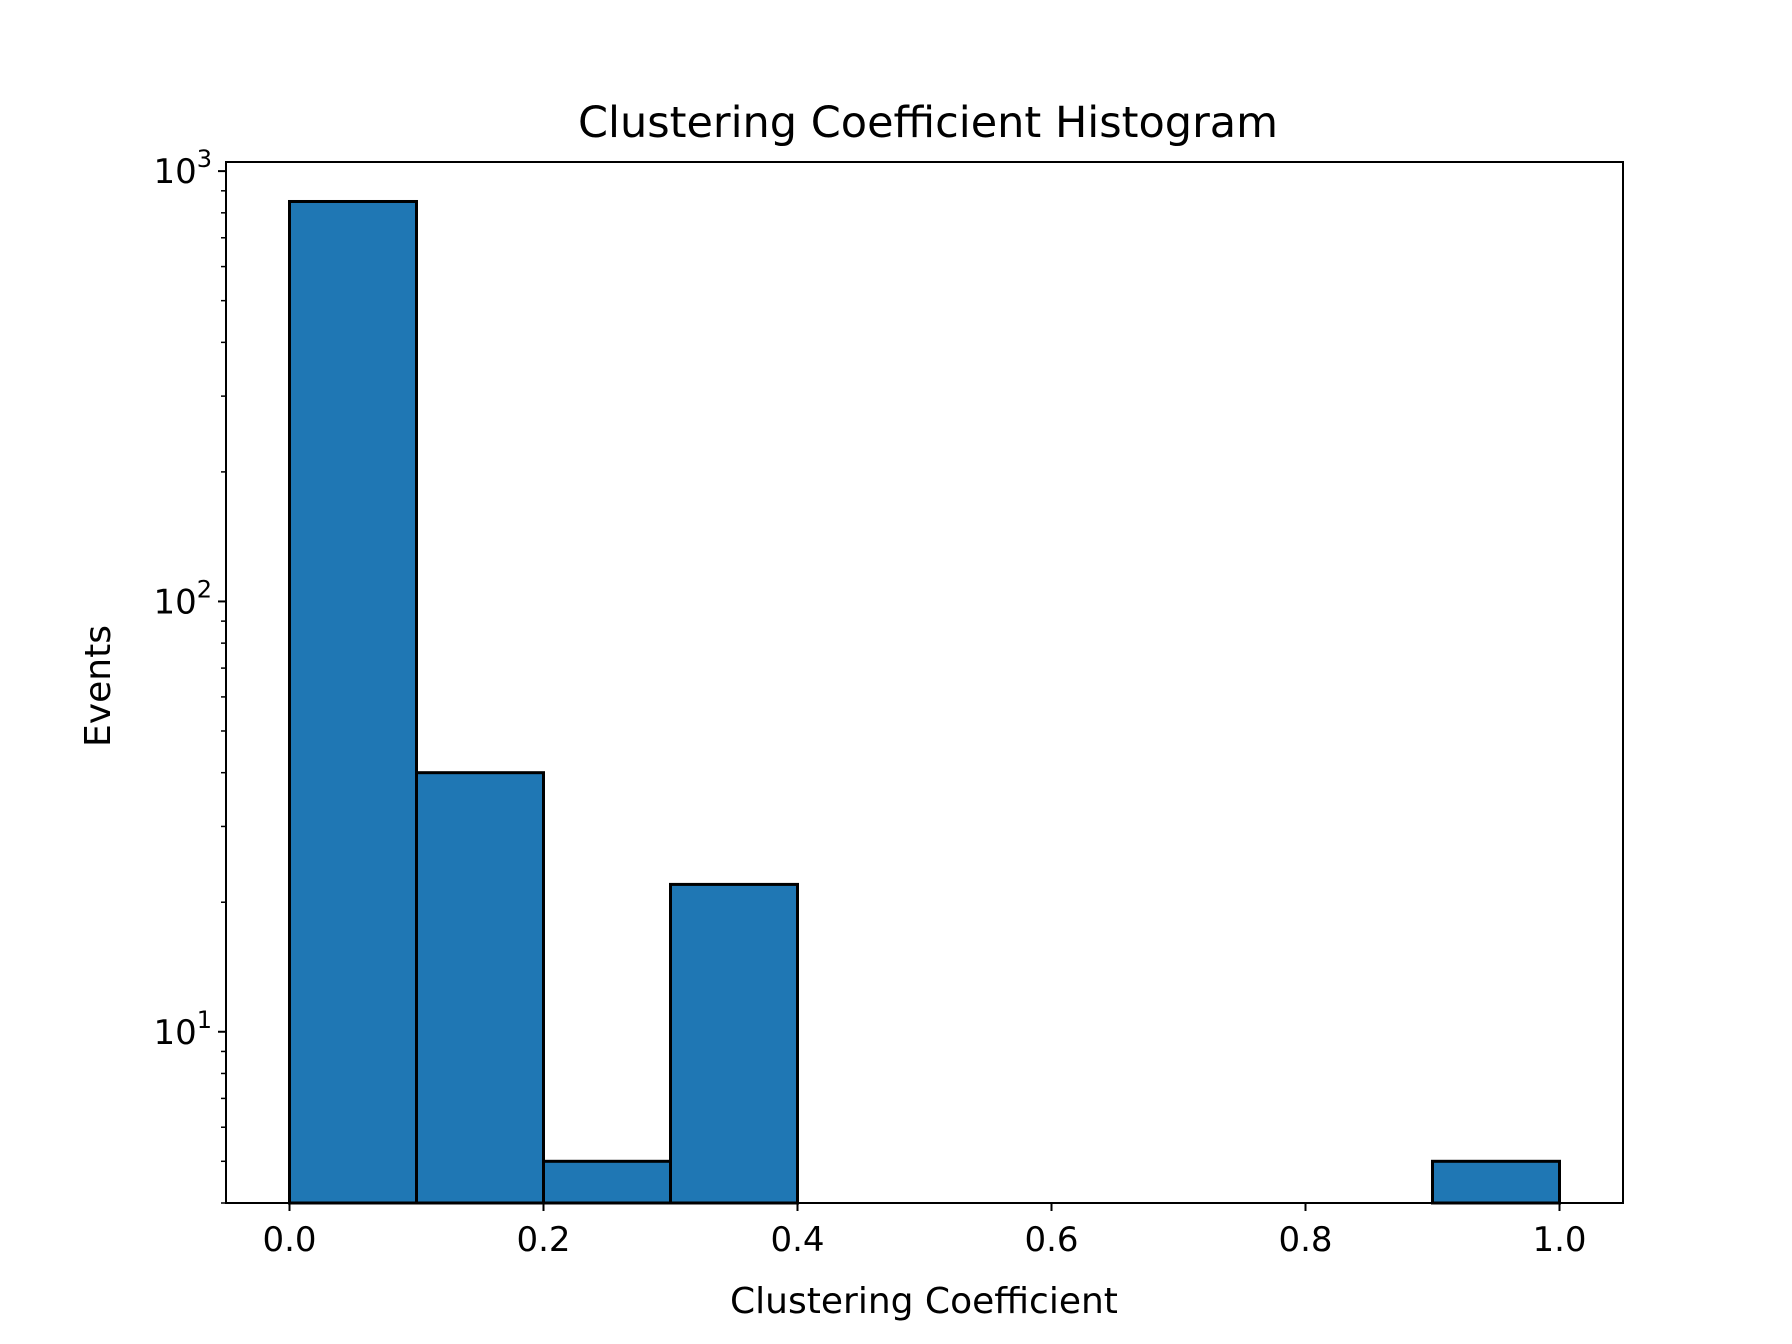 The height and width of the screenshot is (1344, 1792). What do you see at coordinates (1559, 1240) in the screenshot?
I see `x-tick-label: 1.0` at bounding box center [1559, 1240].